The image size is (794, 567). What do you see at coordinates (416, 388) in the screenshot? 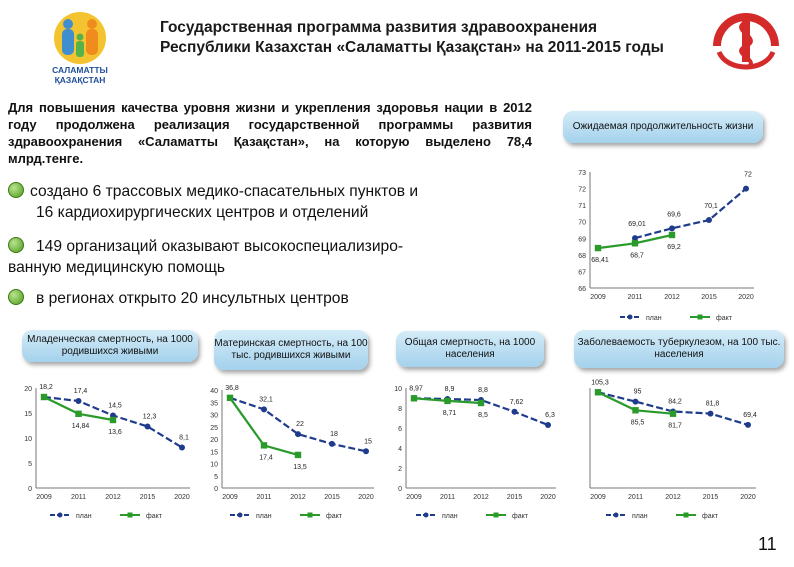
I see `data-label: 8,97` at bounding box center [416, 388].